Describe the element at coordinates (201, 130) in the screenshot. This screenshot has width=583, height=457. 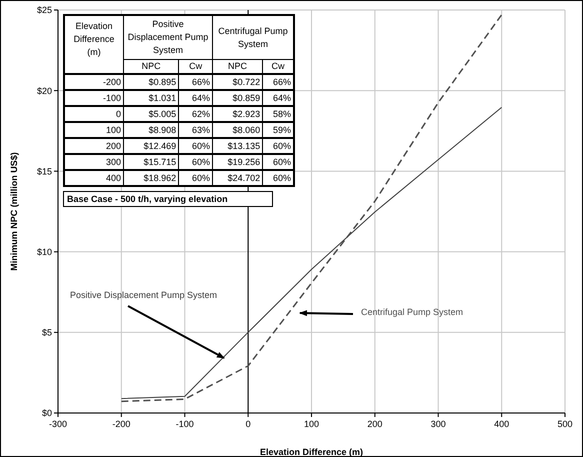
I see `text: 63%` at that location.